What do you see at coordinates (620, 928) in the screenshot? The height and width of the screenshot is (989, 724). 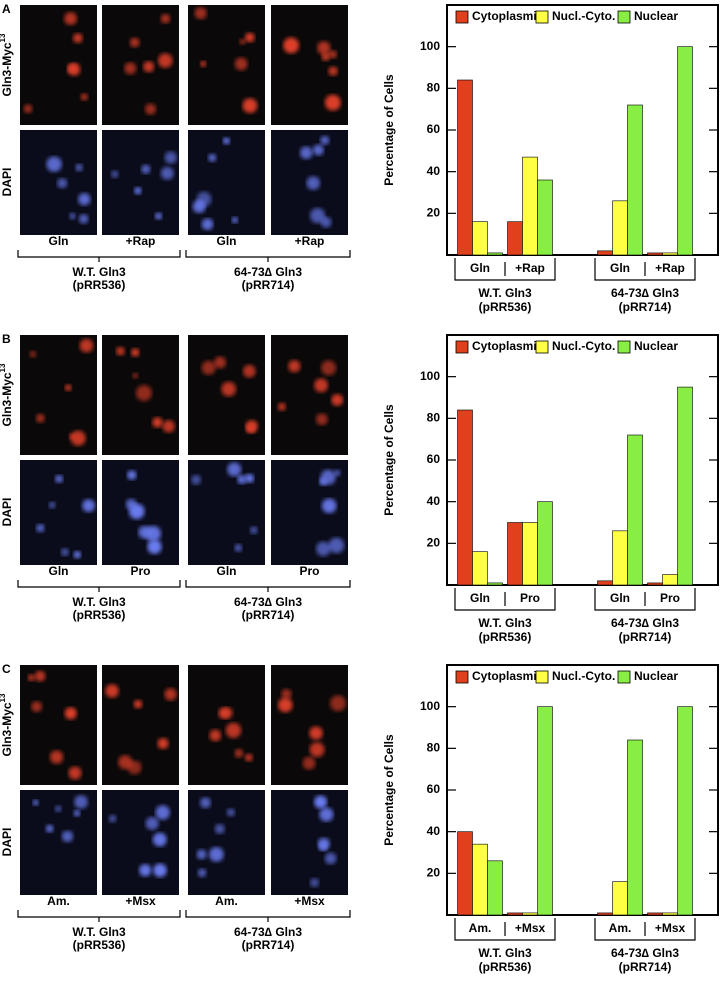 I see `x-tick-label: Am.` at bounding box center [620, 928].